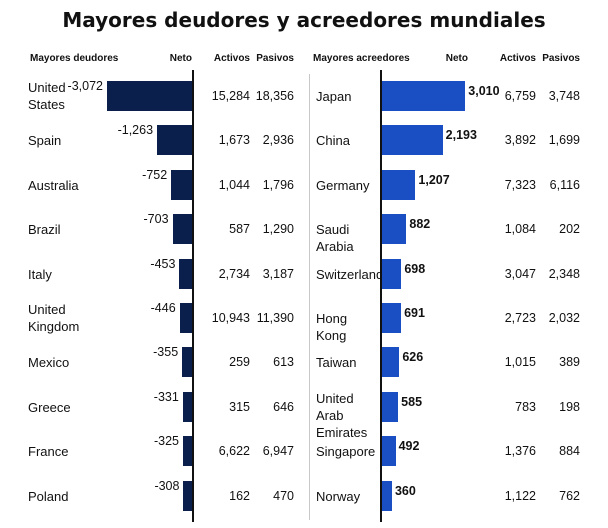  Describe the element at coordinates (166, 441) in the screenshot. I see `debtor-neto-label: -325` at that location.